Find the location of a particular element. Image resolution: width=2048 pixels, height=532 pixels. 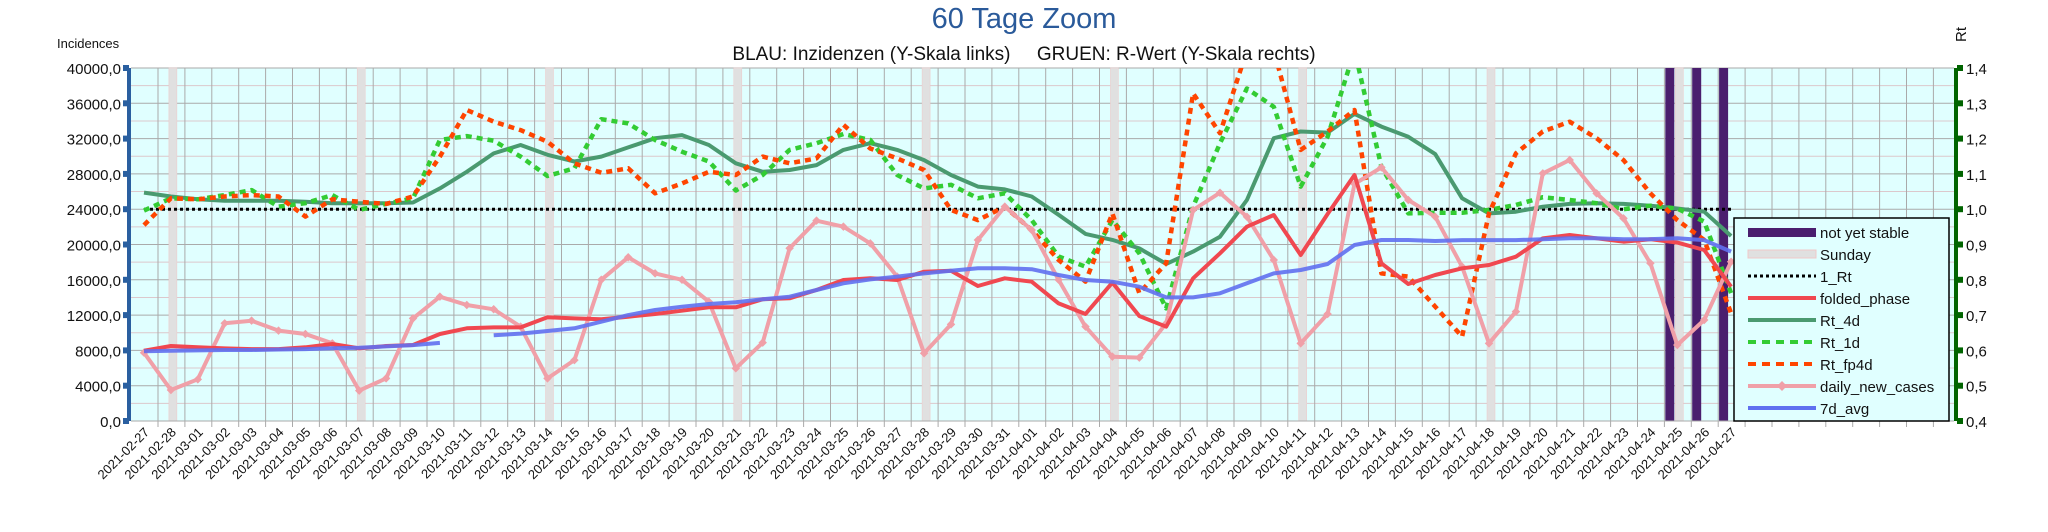

right-tick-label: 1,0 is located at coordinates (1976, 210).